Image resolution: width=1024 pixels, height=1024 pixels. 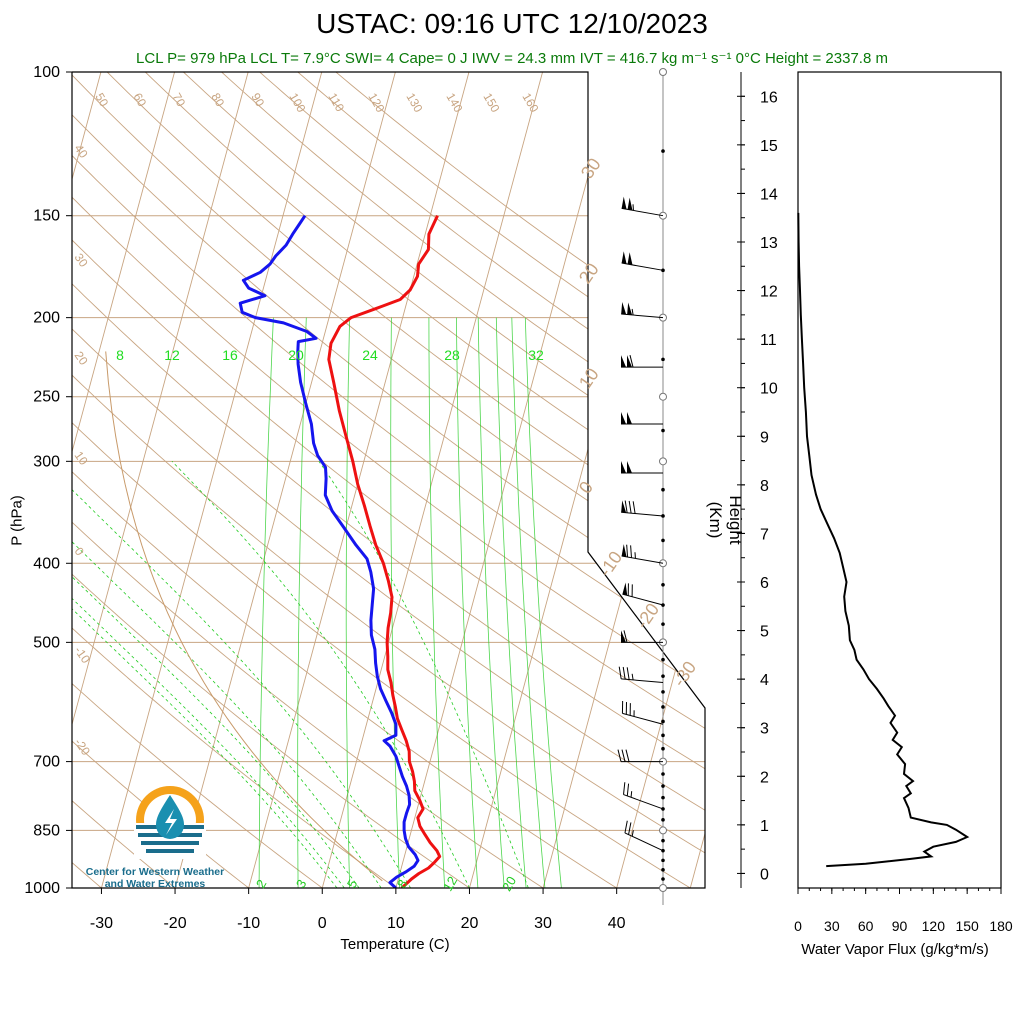 I want to click on flux-profile-line, so click(x=883, y=540).